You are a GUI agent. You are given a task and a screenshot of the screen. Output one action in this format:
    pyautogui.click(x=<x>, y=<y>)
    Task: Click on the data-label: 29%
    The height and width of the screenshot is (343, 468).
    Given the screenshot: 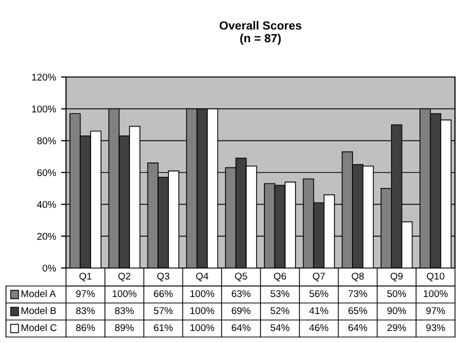 What is the action you would take?
    pyautogui.click(x=396, y=328)
    